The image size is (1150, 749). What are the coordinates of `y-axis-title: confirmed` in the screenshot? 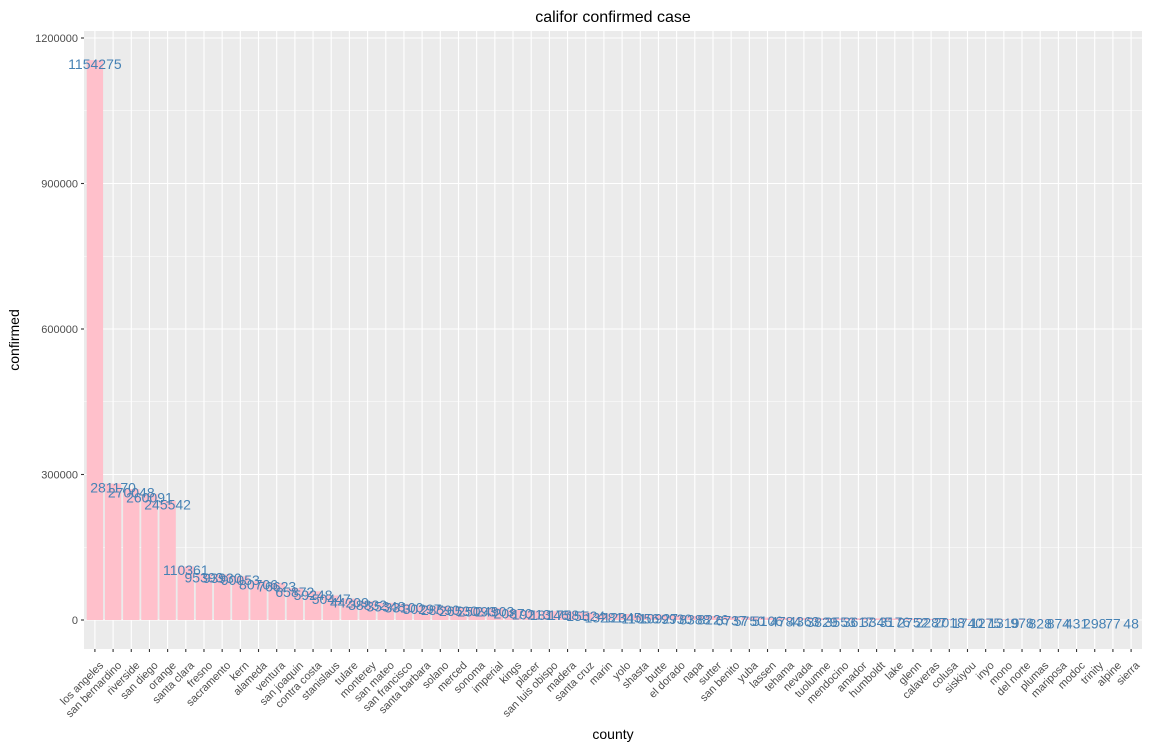 It's located at (14, 339).